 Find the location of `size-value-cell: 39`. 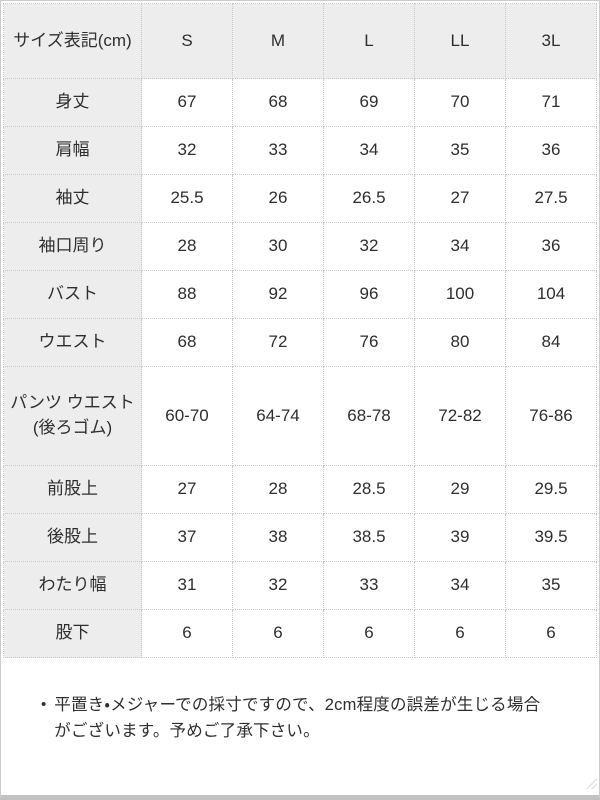

size-value-cell: 39 is located at coordinates (460, 537).